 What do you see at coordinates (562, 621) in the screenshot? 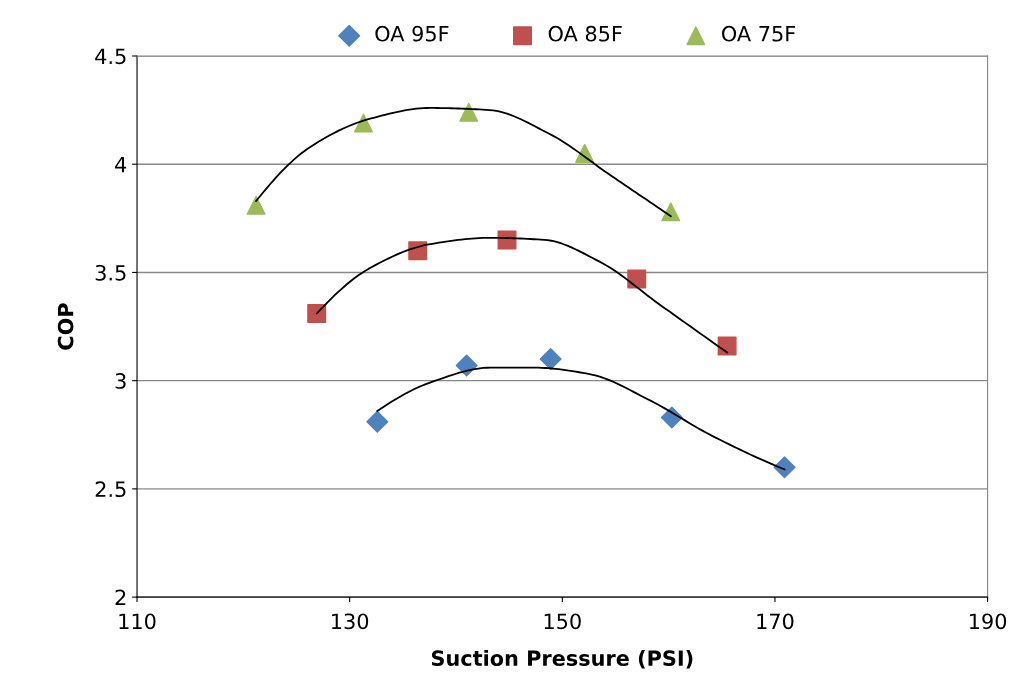
I see `x-tick-label: 150` at bounding box center [562, 621].